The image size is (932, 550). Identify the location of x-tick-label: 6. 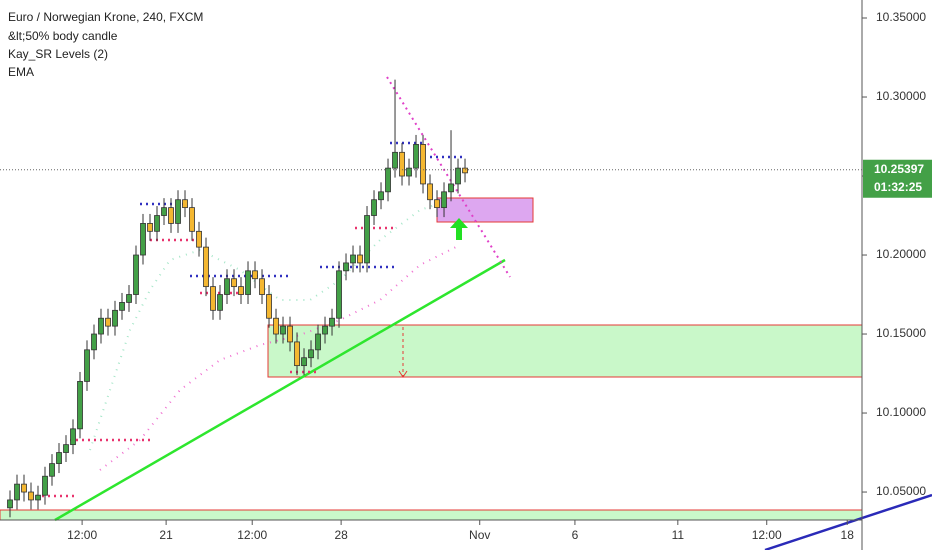
(575, 535).